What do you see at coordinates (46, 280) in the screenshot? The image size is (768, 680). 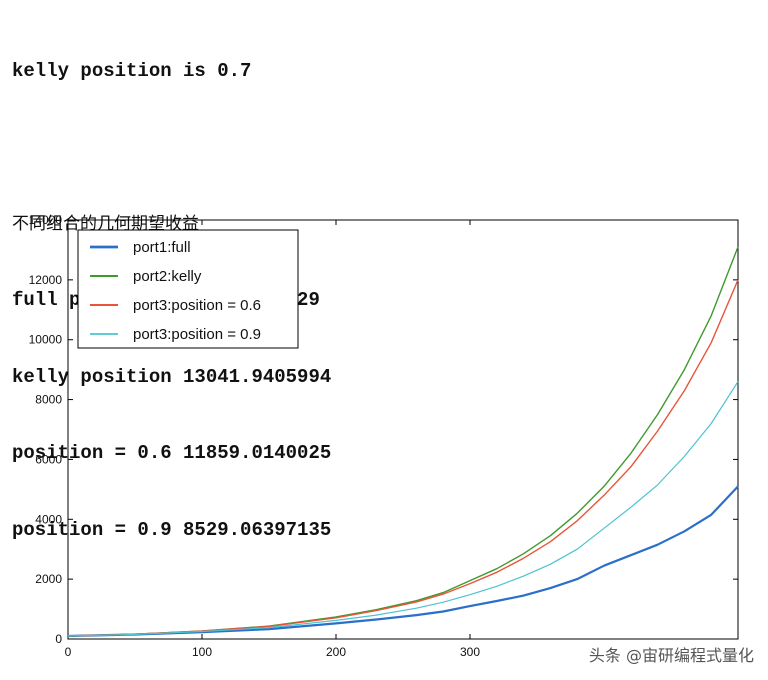 I see `y-tick-label: 12000` at bounding box center [46, 280].